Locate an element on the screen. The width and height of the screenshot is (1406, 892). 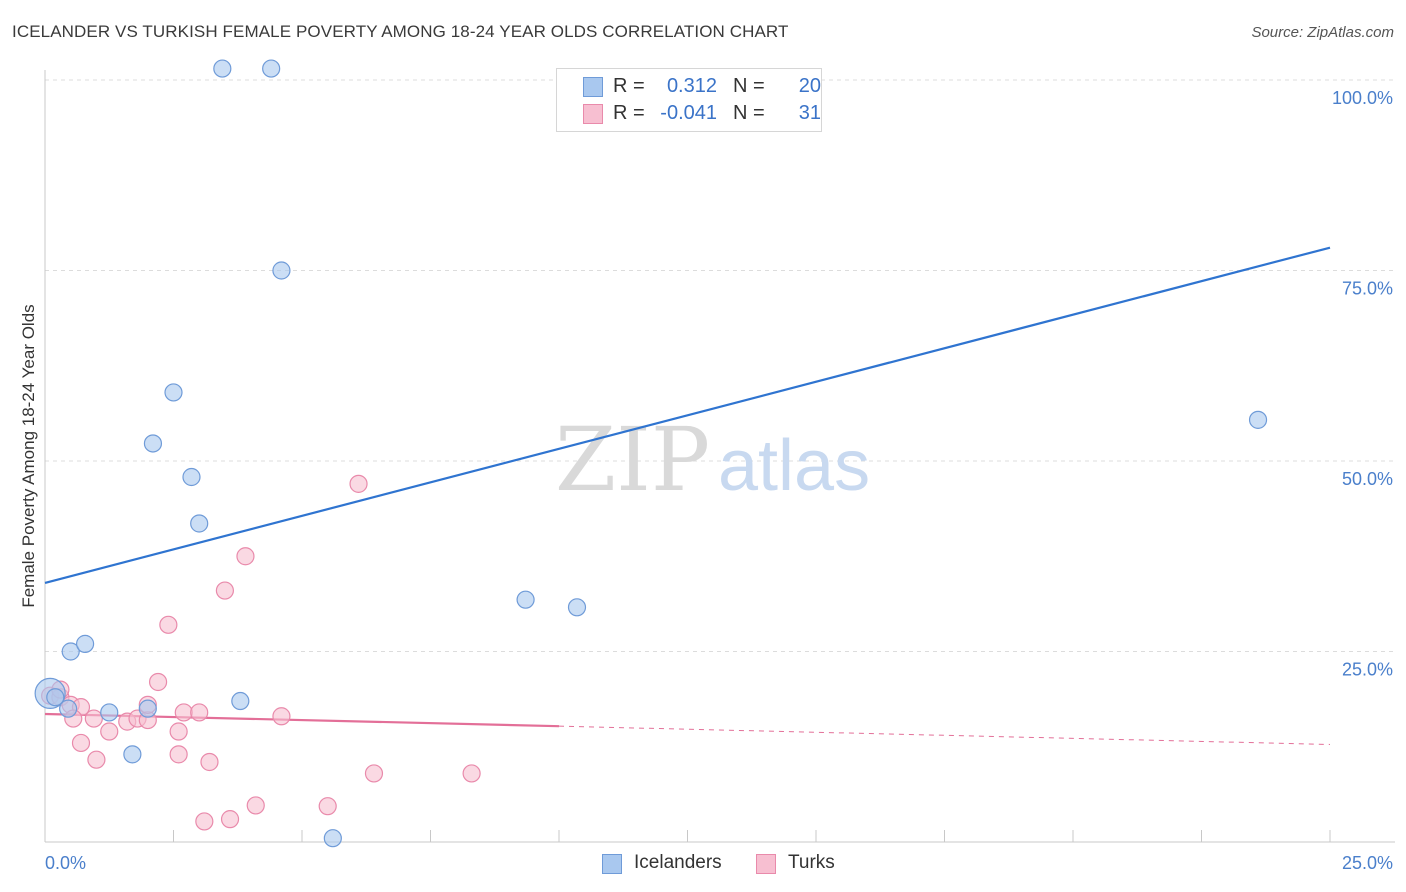
x-tick-label: 25.0% is located at coordinates (1367, 863).